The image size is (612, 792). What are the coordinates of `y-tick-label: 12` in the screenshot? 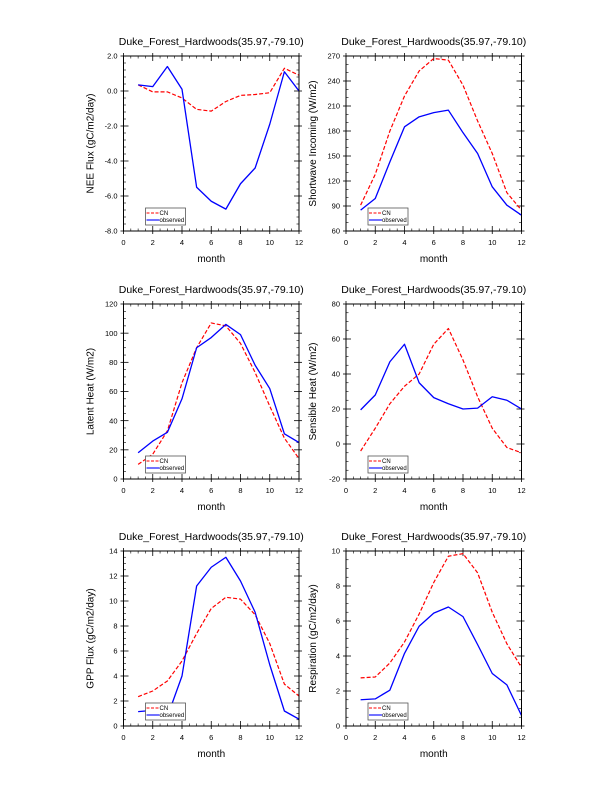 It's located at (113, 576).